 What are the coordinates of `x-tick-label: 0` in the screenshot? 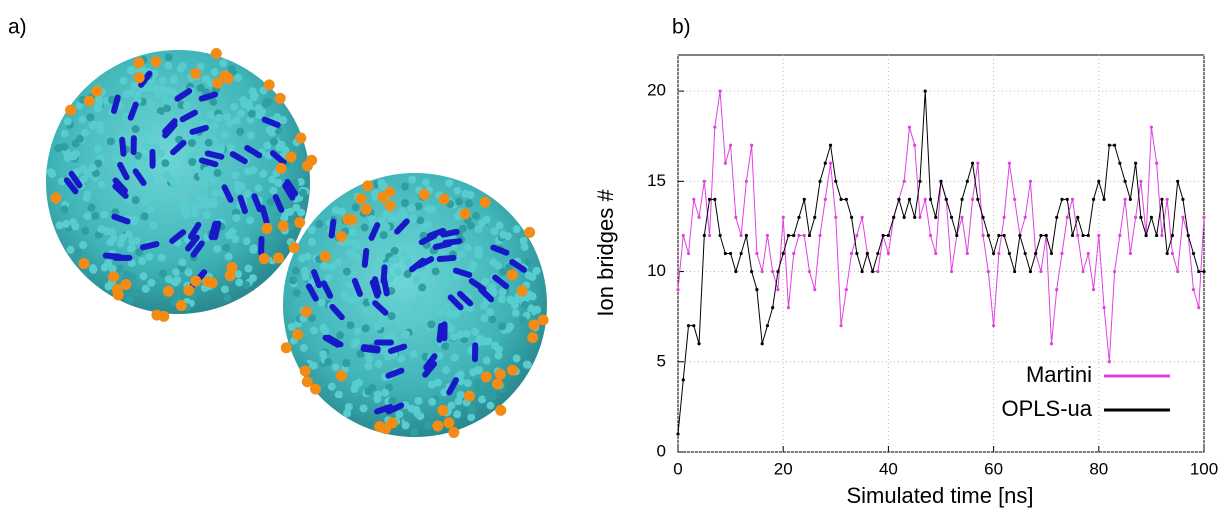 It's located at (677, 468).